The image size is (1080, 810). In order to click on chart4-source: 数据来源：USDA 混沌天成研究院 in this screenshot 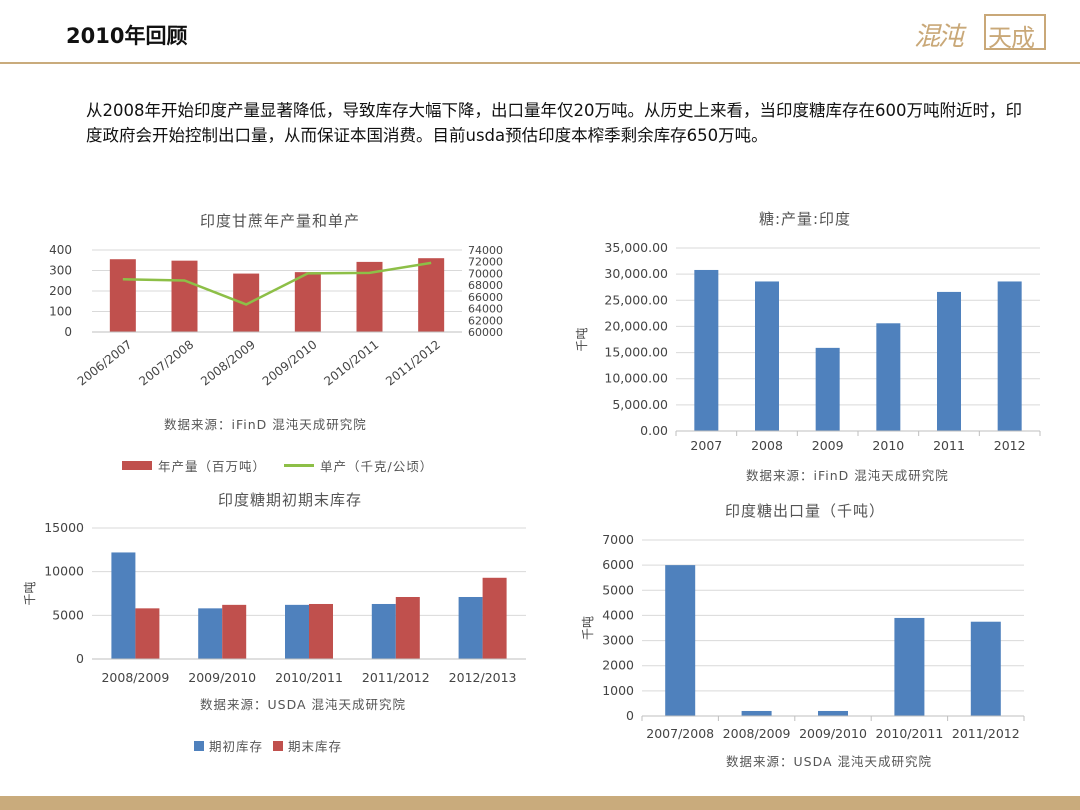, I will do `click(829, 761)`.